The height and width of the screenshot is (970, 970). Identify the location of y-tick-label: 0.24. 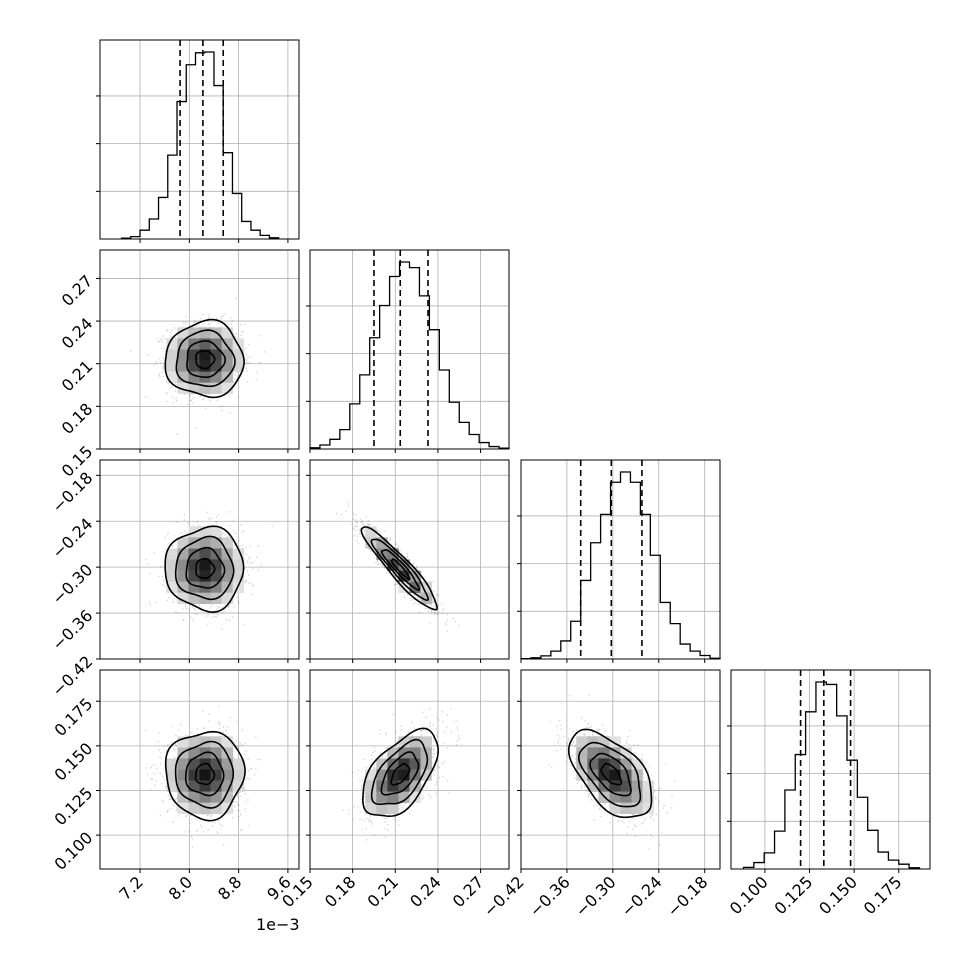
(77, 333).